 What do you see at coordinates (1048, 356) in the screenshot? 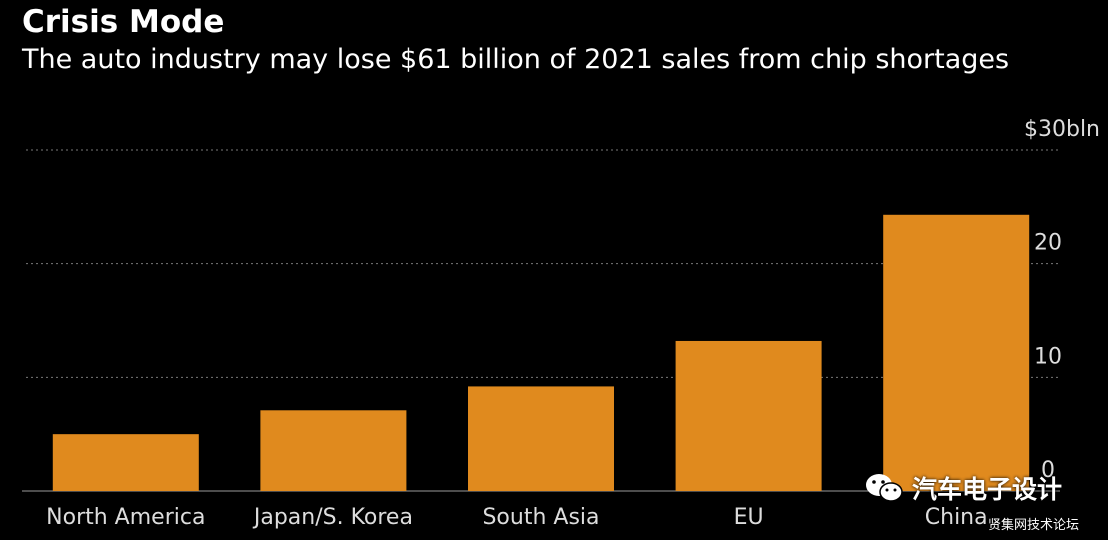
I see `y-tick-label: 10` at bounding box center [1048, 356].